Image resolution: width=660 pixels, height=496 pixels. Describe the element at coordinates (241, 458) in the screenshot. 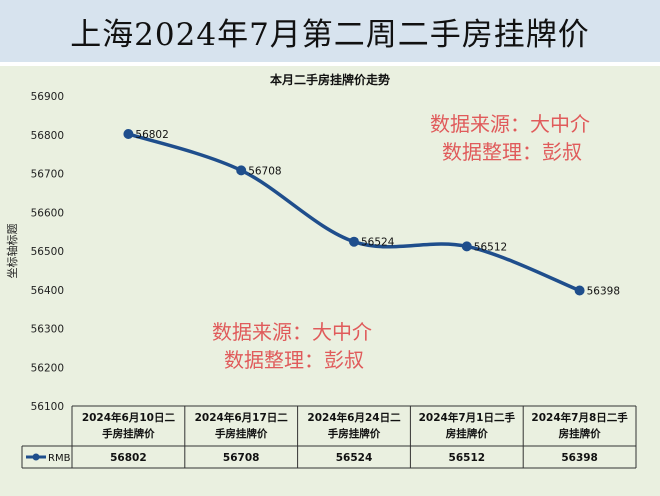

I see `table-value: 56708` at that location.